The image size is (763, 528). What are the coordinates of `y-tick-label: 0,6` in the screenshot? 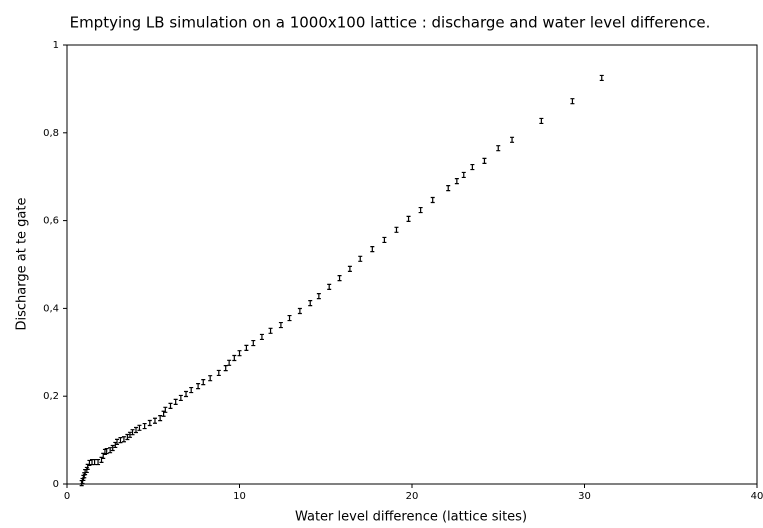 It's located at (51, 221).